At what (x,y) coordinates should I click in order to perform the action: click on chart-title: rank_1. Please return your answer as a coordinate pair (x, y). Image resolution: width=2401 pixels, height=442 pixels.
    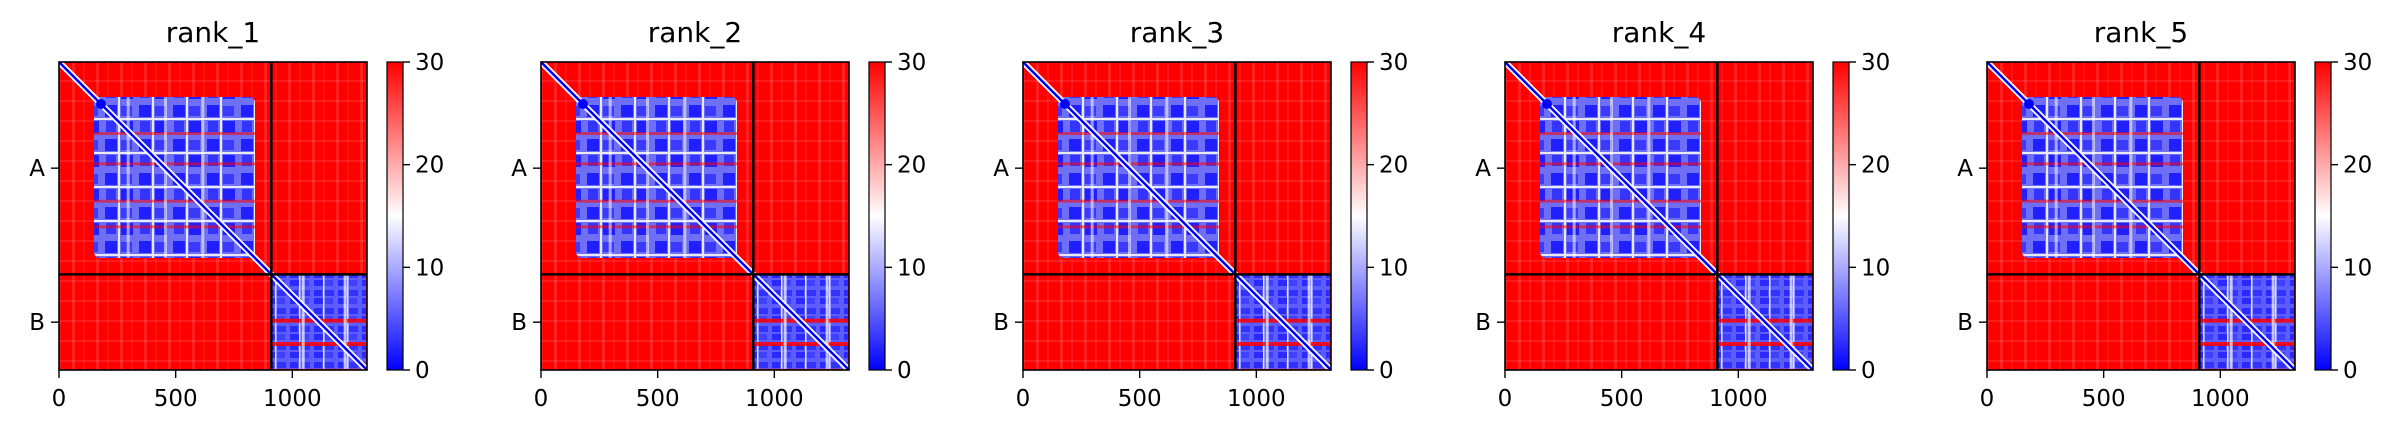
    Looking at the image, I should click on (213, 32).